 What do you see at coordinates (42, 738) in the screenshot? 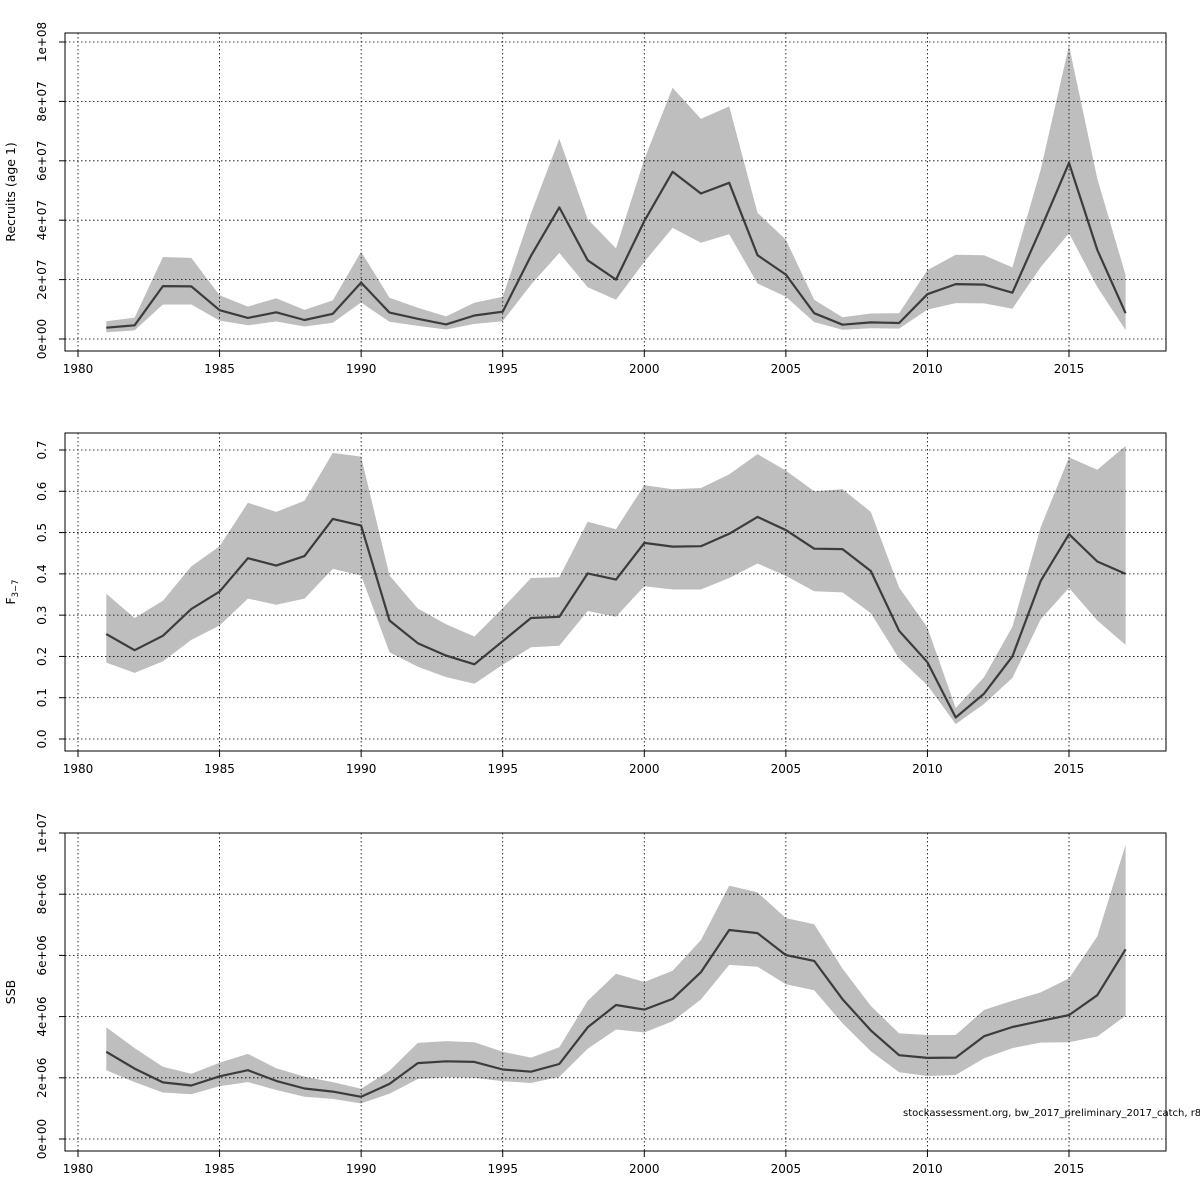
I see `y-tick-label: 0.0` at bounding box center [42, 738].